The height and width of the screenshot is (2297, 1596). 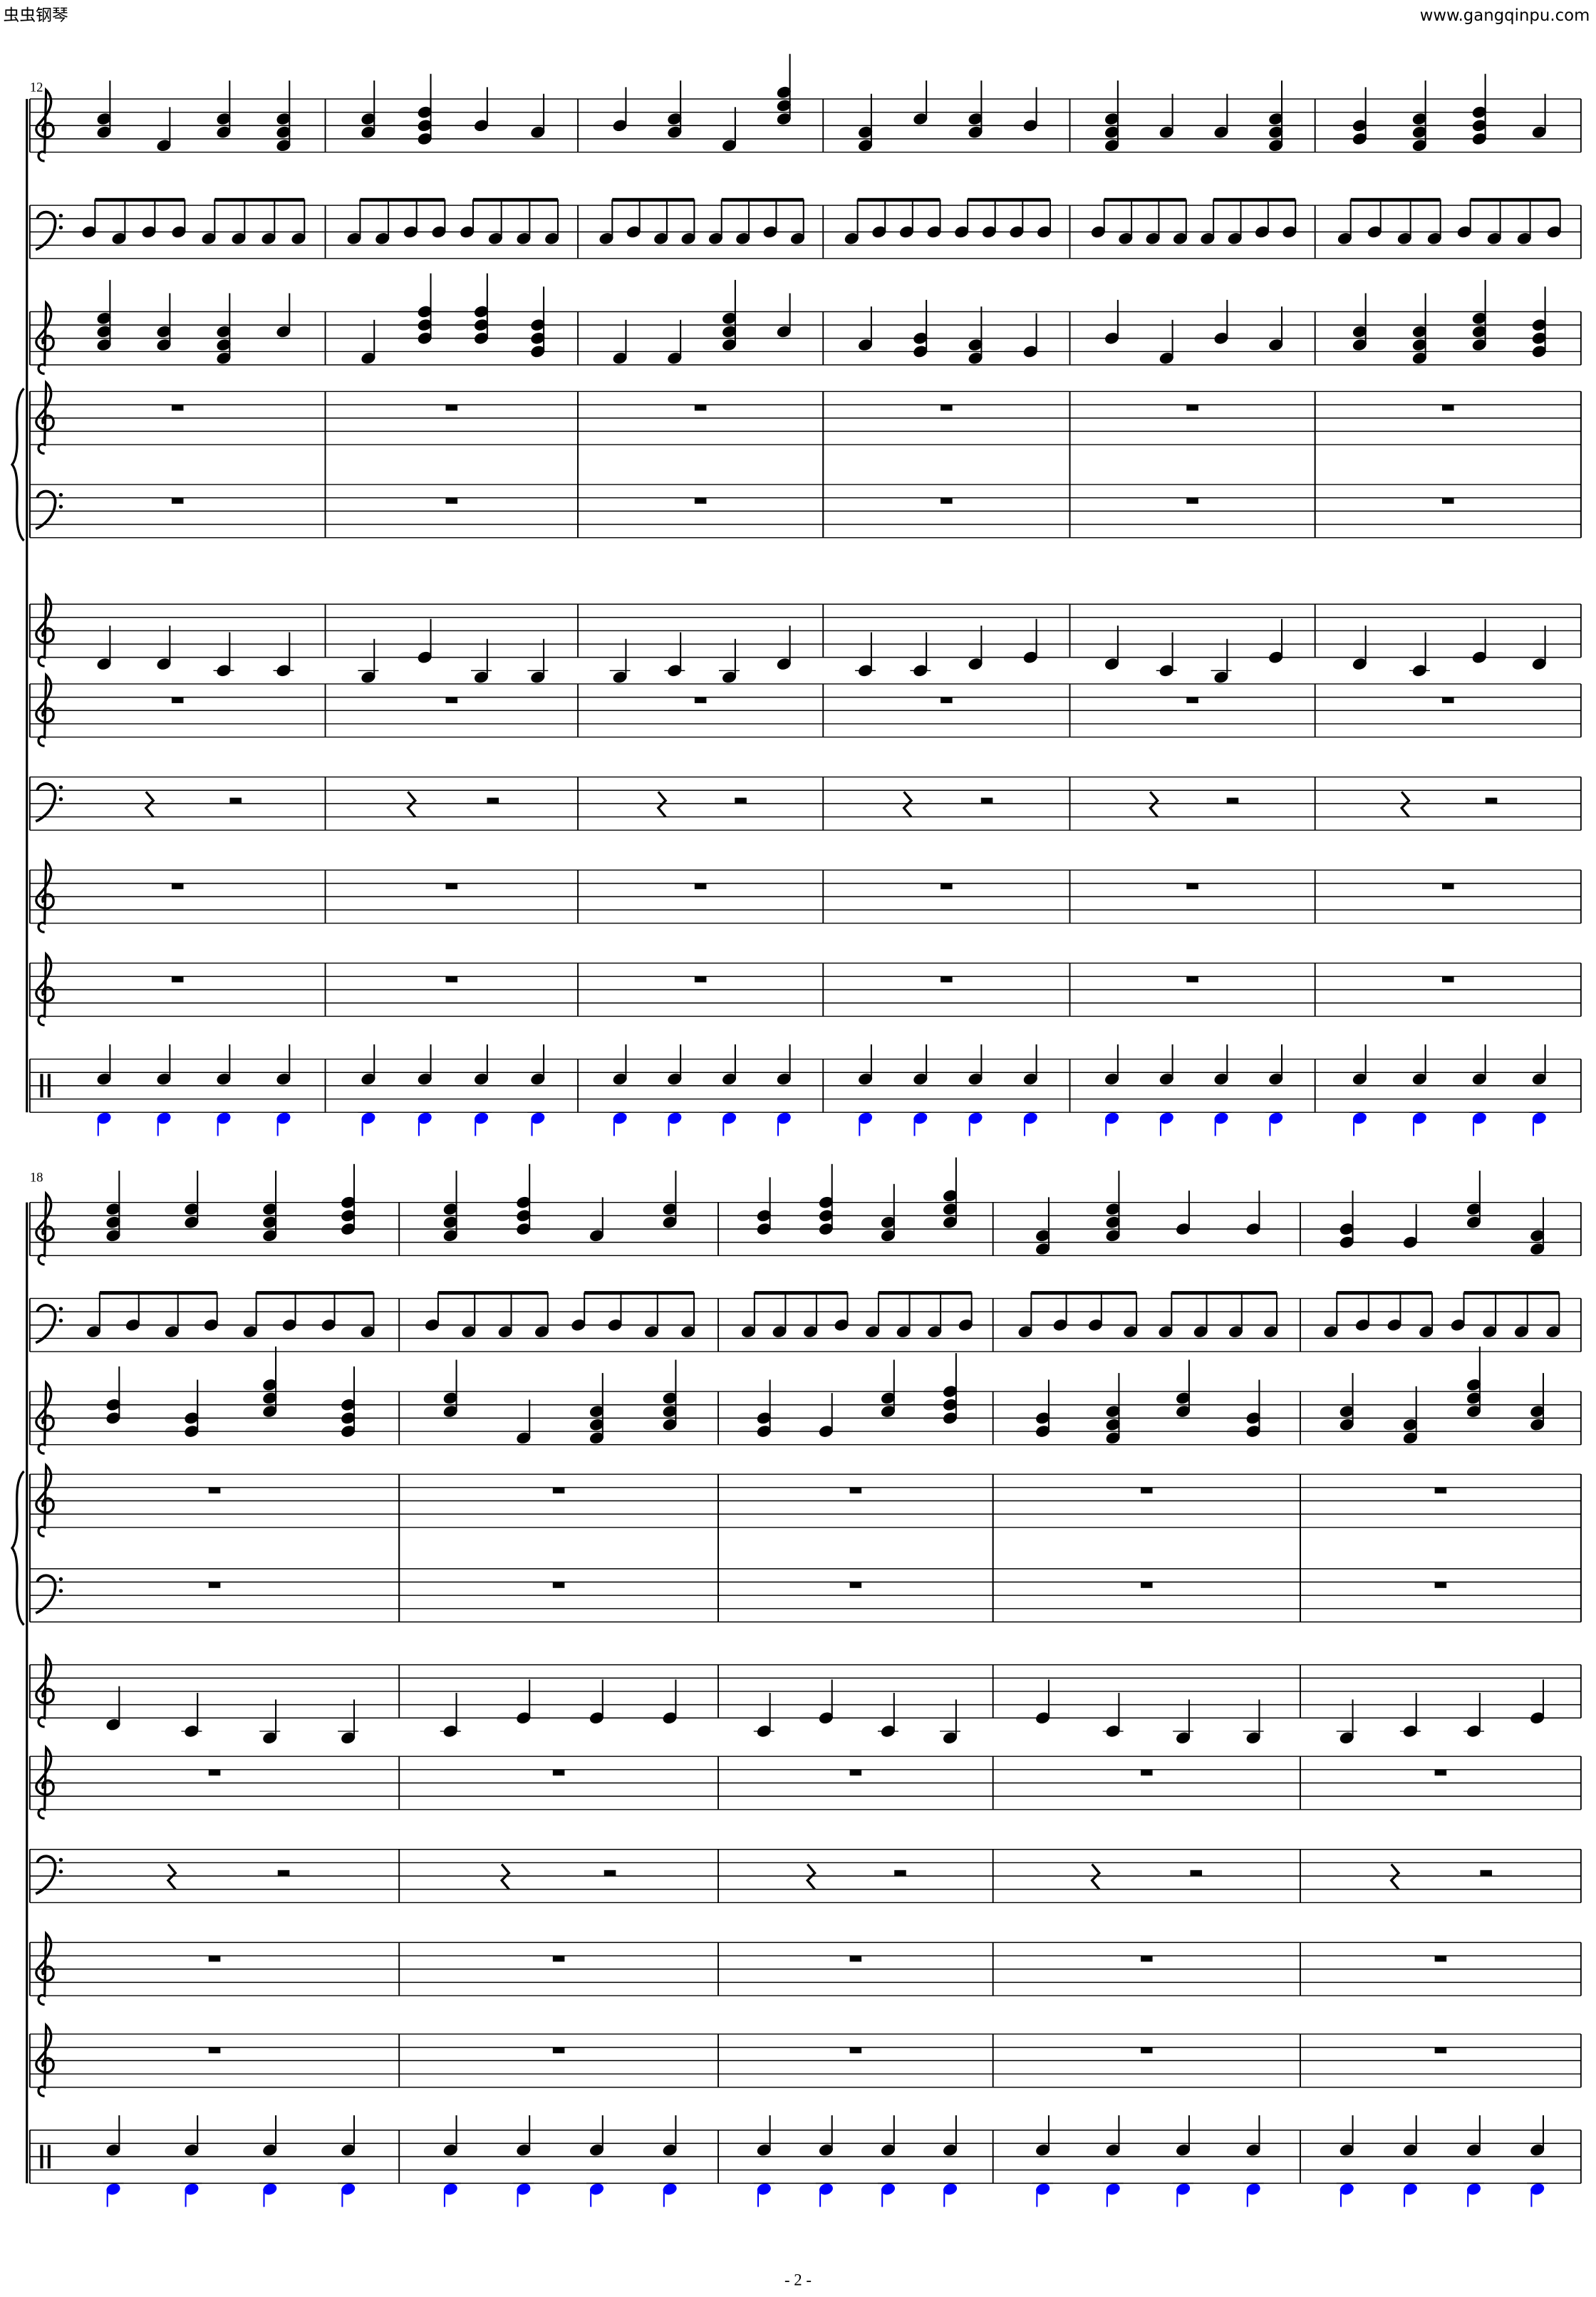 I want to click on measure-number: 12, so click(x=36, y=88).